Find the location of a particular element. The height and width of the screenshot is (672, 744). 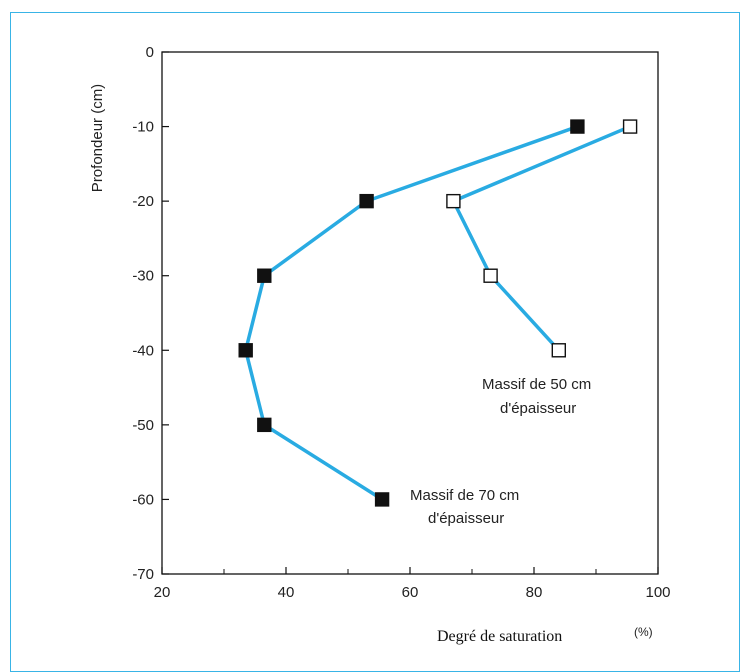

x-tick-label: 40 is located at coordinates (286, 592).